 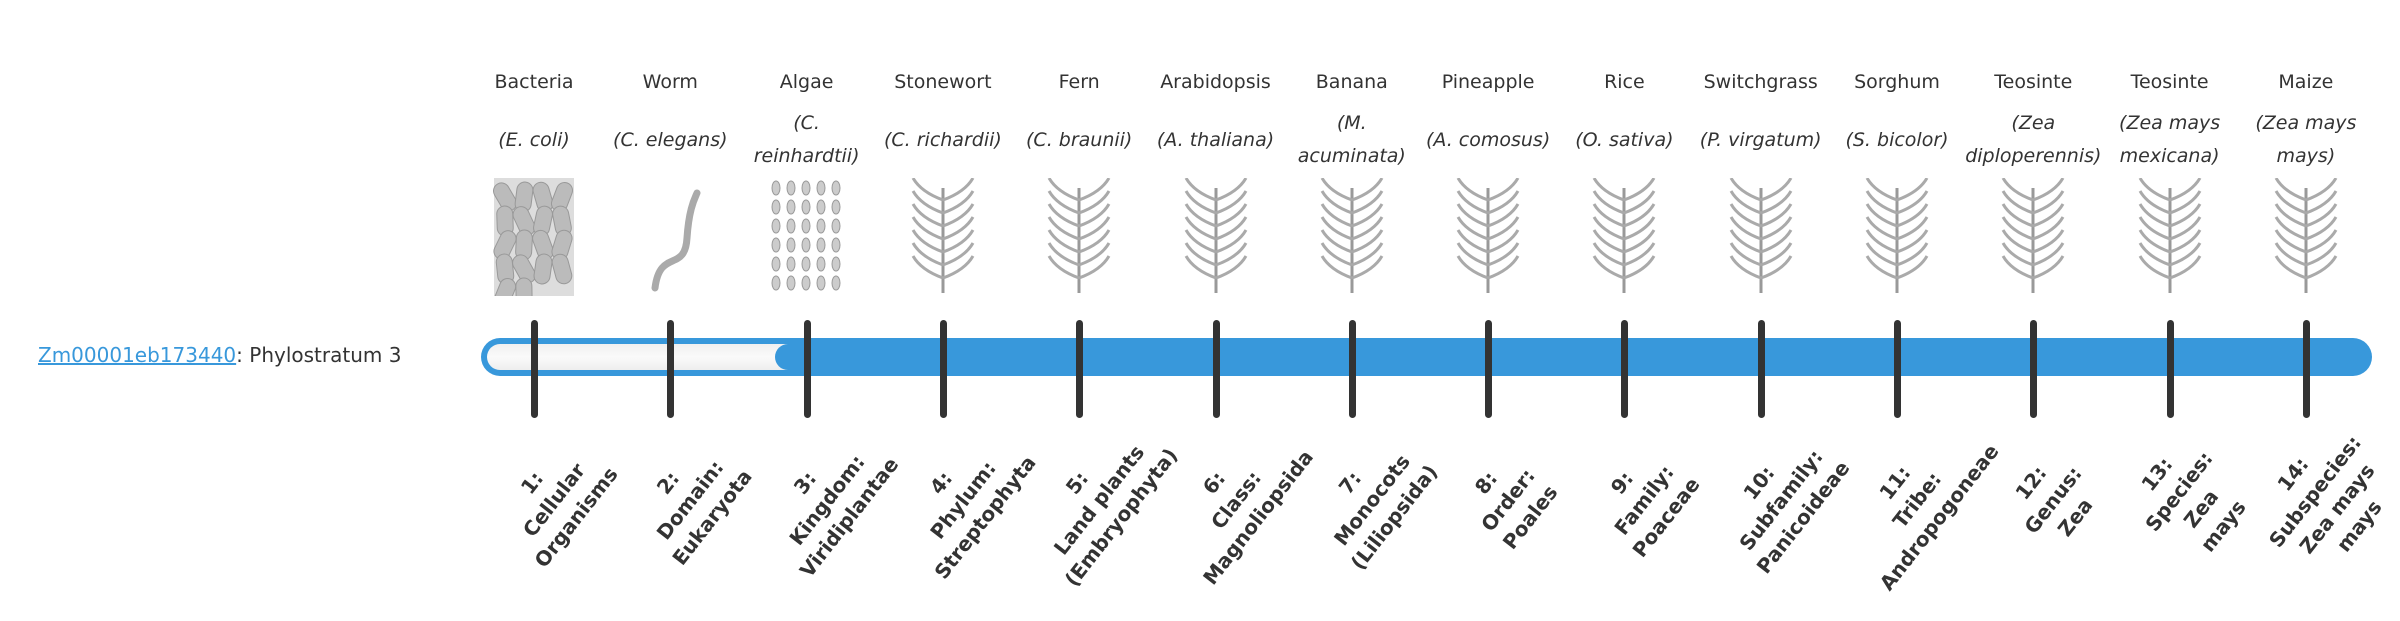 What do you see at coordinates (1352, 237) in the screenshot?
I see `banana-plant-icon` at bounding box center [1352, 237].